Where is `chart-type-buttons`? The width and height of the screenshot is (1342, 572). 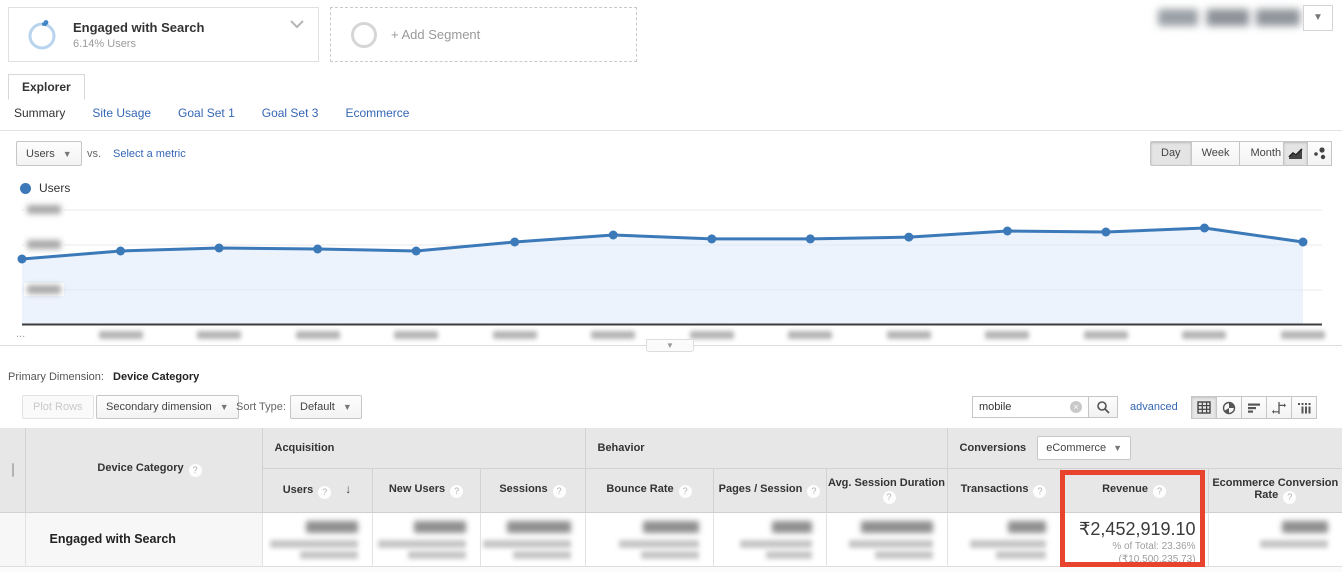
chart-type-buttons is located at coordinates (1307, 153).